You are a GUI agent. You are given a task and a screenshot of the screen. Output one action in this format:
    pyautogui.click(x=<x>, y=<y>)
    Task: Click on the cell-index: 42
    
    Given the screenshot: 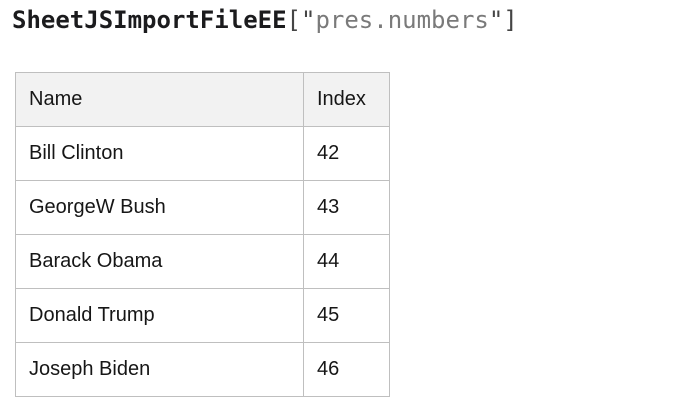 What is the action you would take?
    pyautogui.click(x=346, y=153)
    